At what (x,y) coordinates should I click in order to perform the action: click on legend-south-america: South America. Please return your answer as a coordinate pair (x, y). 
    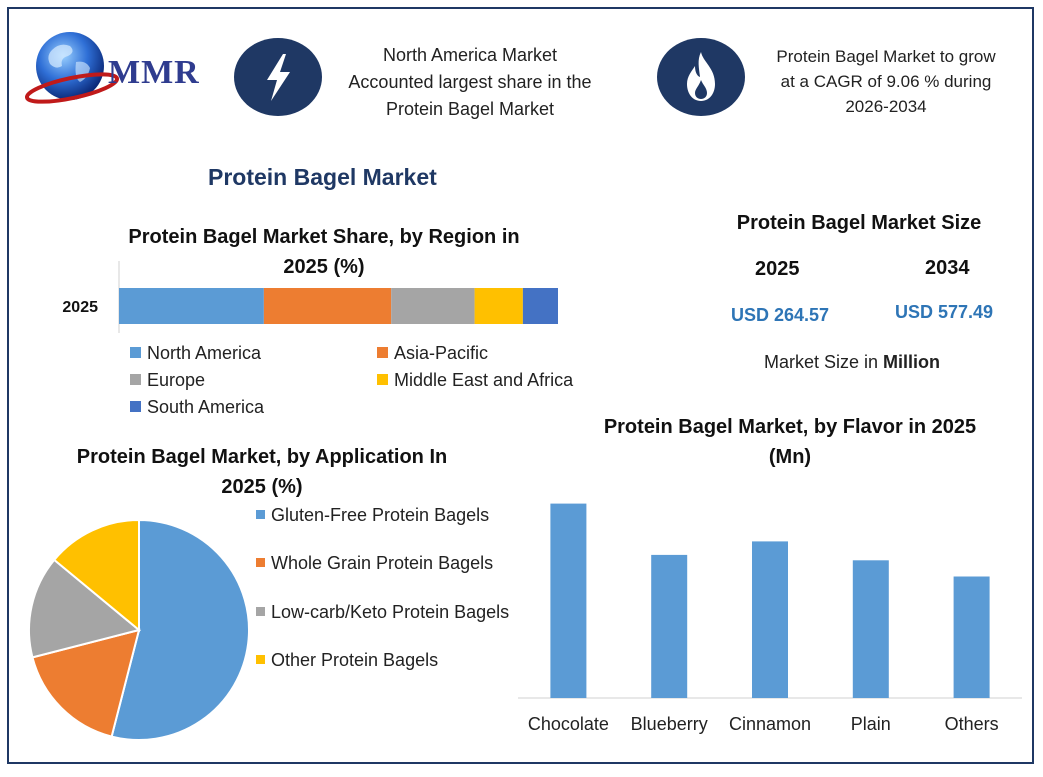
    Looking at the image, I should click on (197, 407).